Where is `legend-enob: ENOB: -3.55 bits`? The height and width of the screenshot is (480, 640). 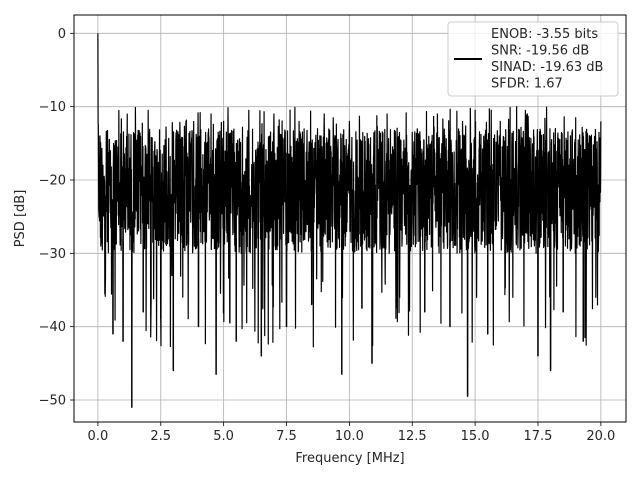 legend-enob: ENOB: -3.55 bits is located at coordinates (544, 34).